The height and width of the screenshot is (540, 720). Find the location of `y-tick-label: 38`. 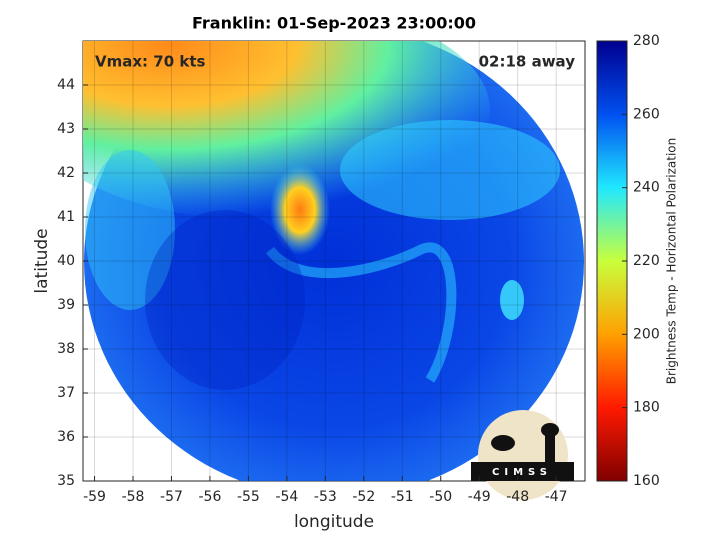

y-tick-label: 38 is located at coordinates (66, 349).